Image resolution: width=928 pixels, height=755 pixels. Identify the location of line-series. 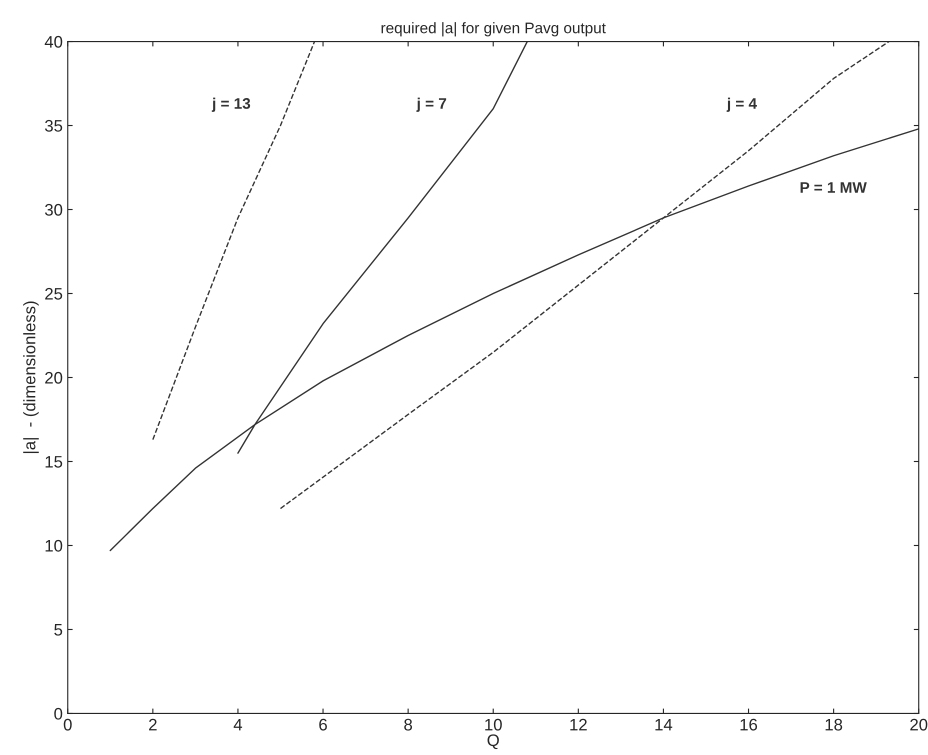
(234, 241).